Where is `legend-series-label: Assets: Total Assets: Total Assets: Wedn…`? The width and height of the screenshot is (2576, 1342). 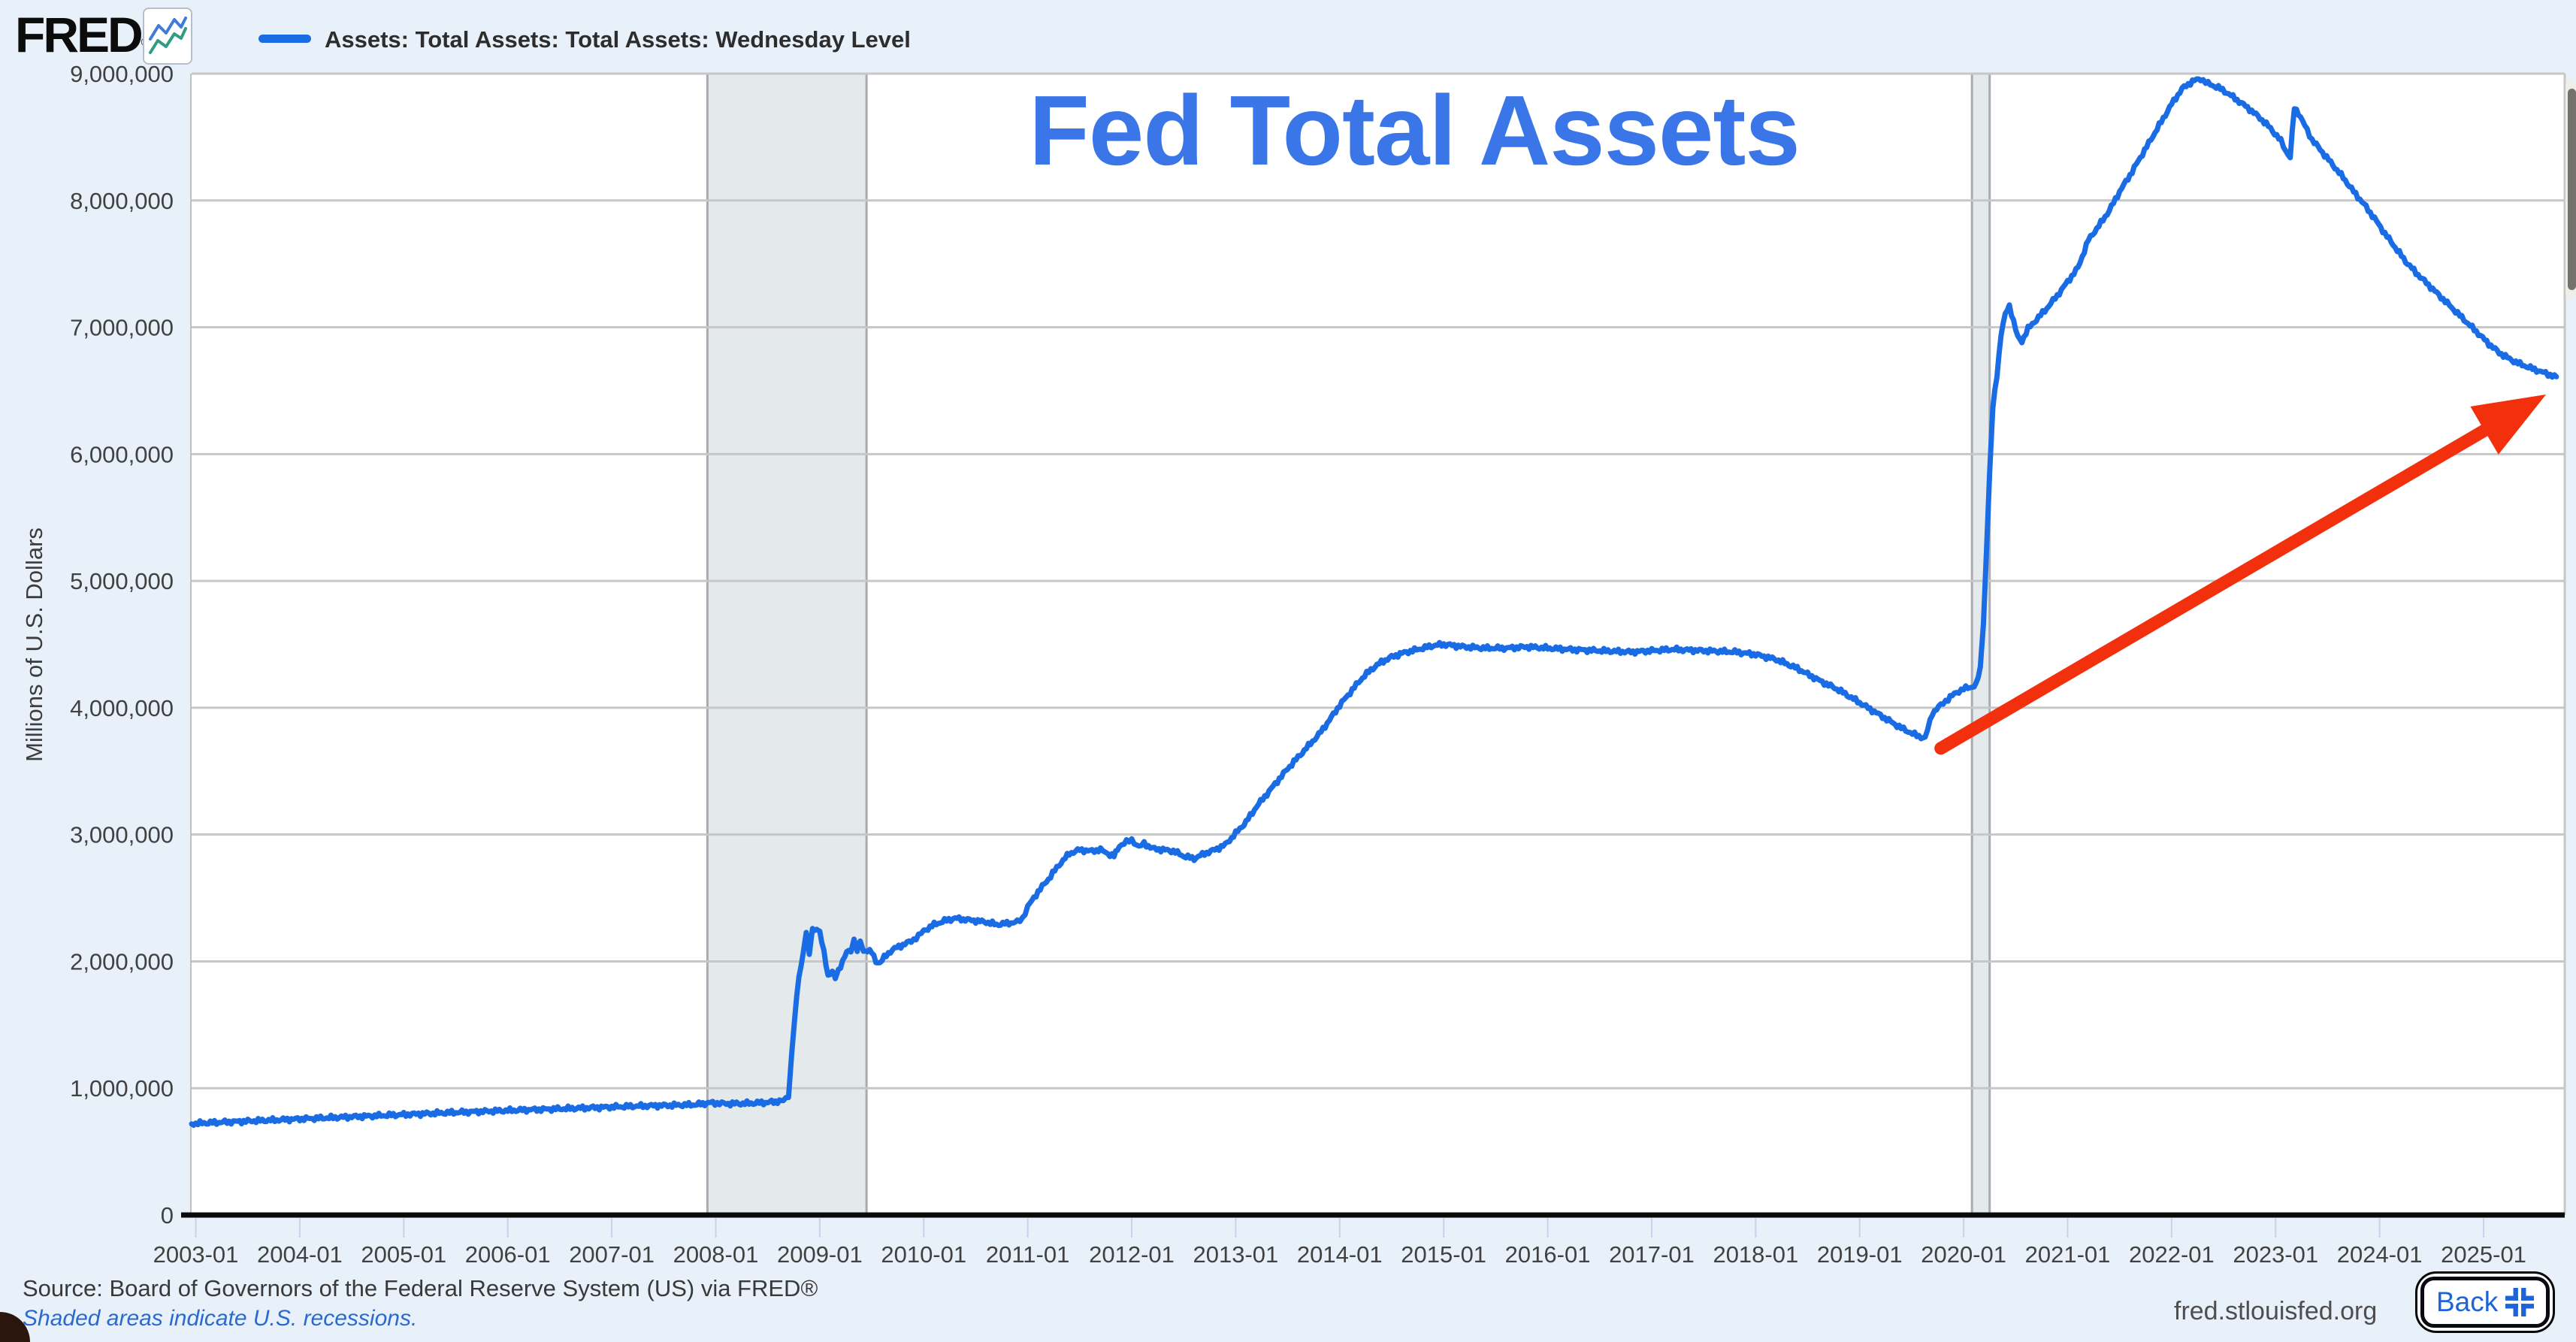 legend-series-label: Assets: Total Assets: Total Assets: Wedn… is located at coordinates (618, 40).